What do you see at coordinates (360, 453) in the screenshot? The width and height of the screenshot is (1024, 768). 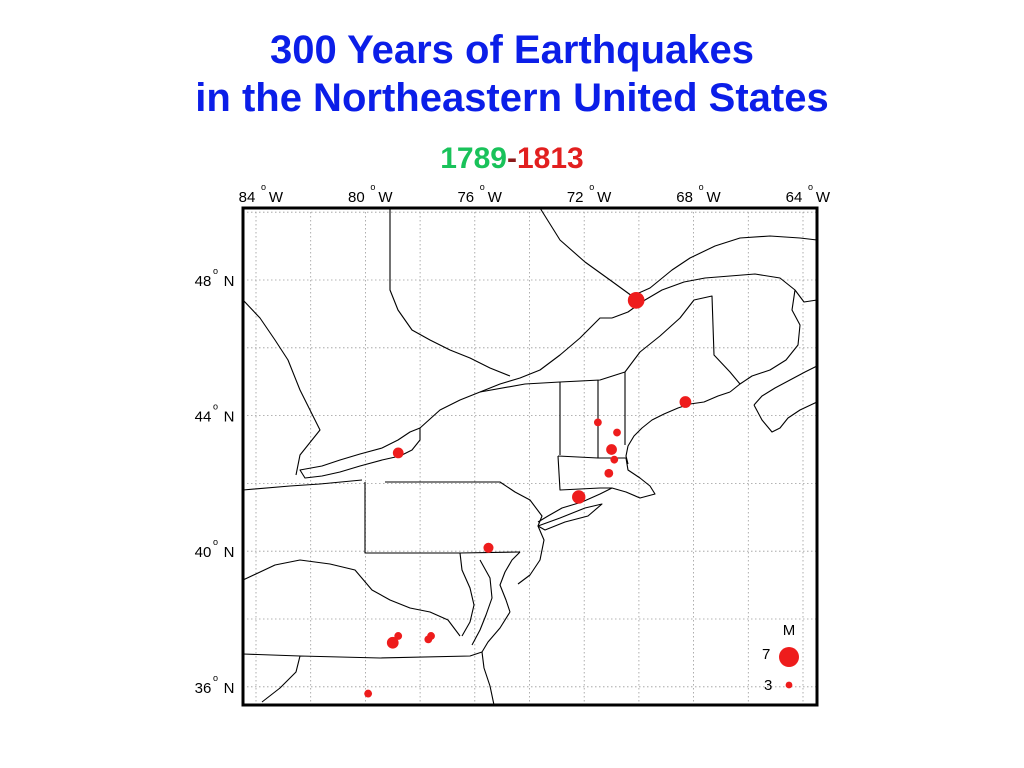 I see `lake-ontario` at bounding box center [360, 453].